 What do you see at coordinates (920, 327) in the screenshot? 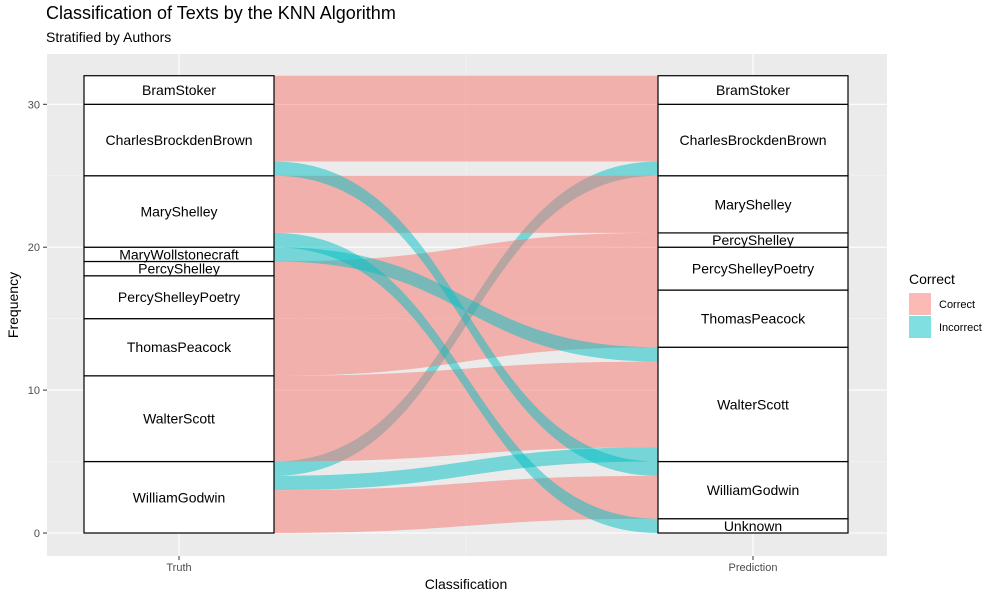
I see `legend-key-incorrect` at bounding box center [920, 327].